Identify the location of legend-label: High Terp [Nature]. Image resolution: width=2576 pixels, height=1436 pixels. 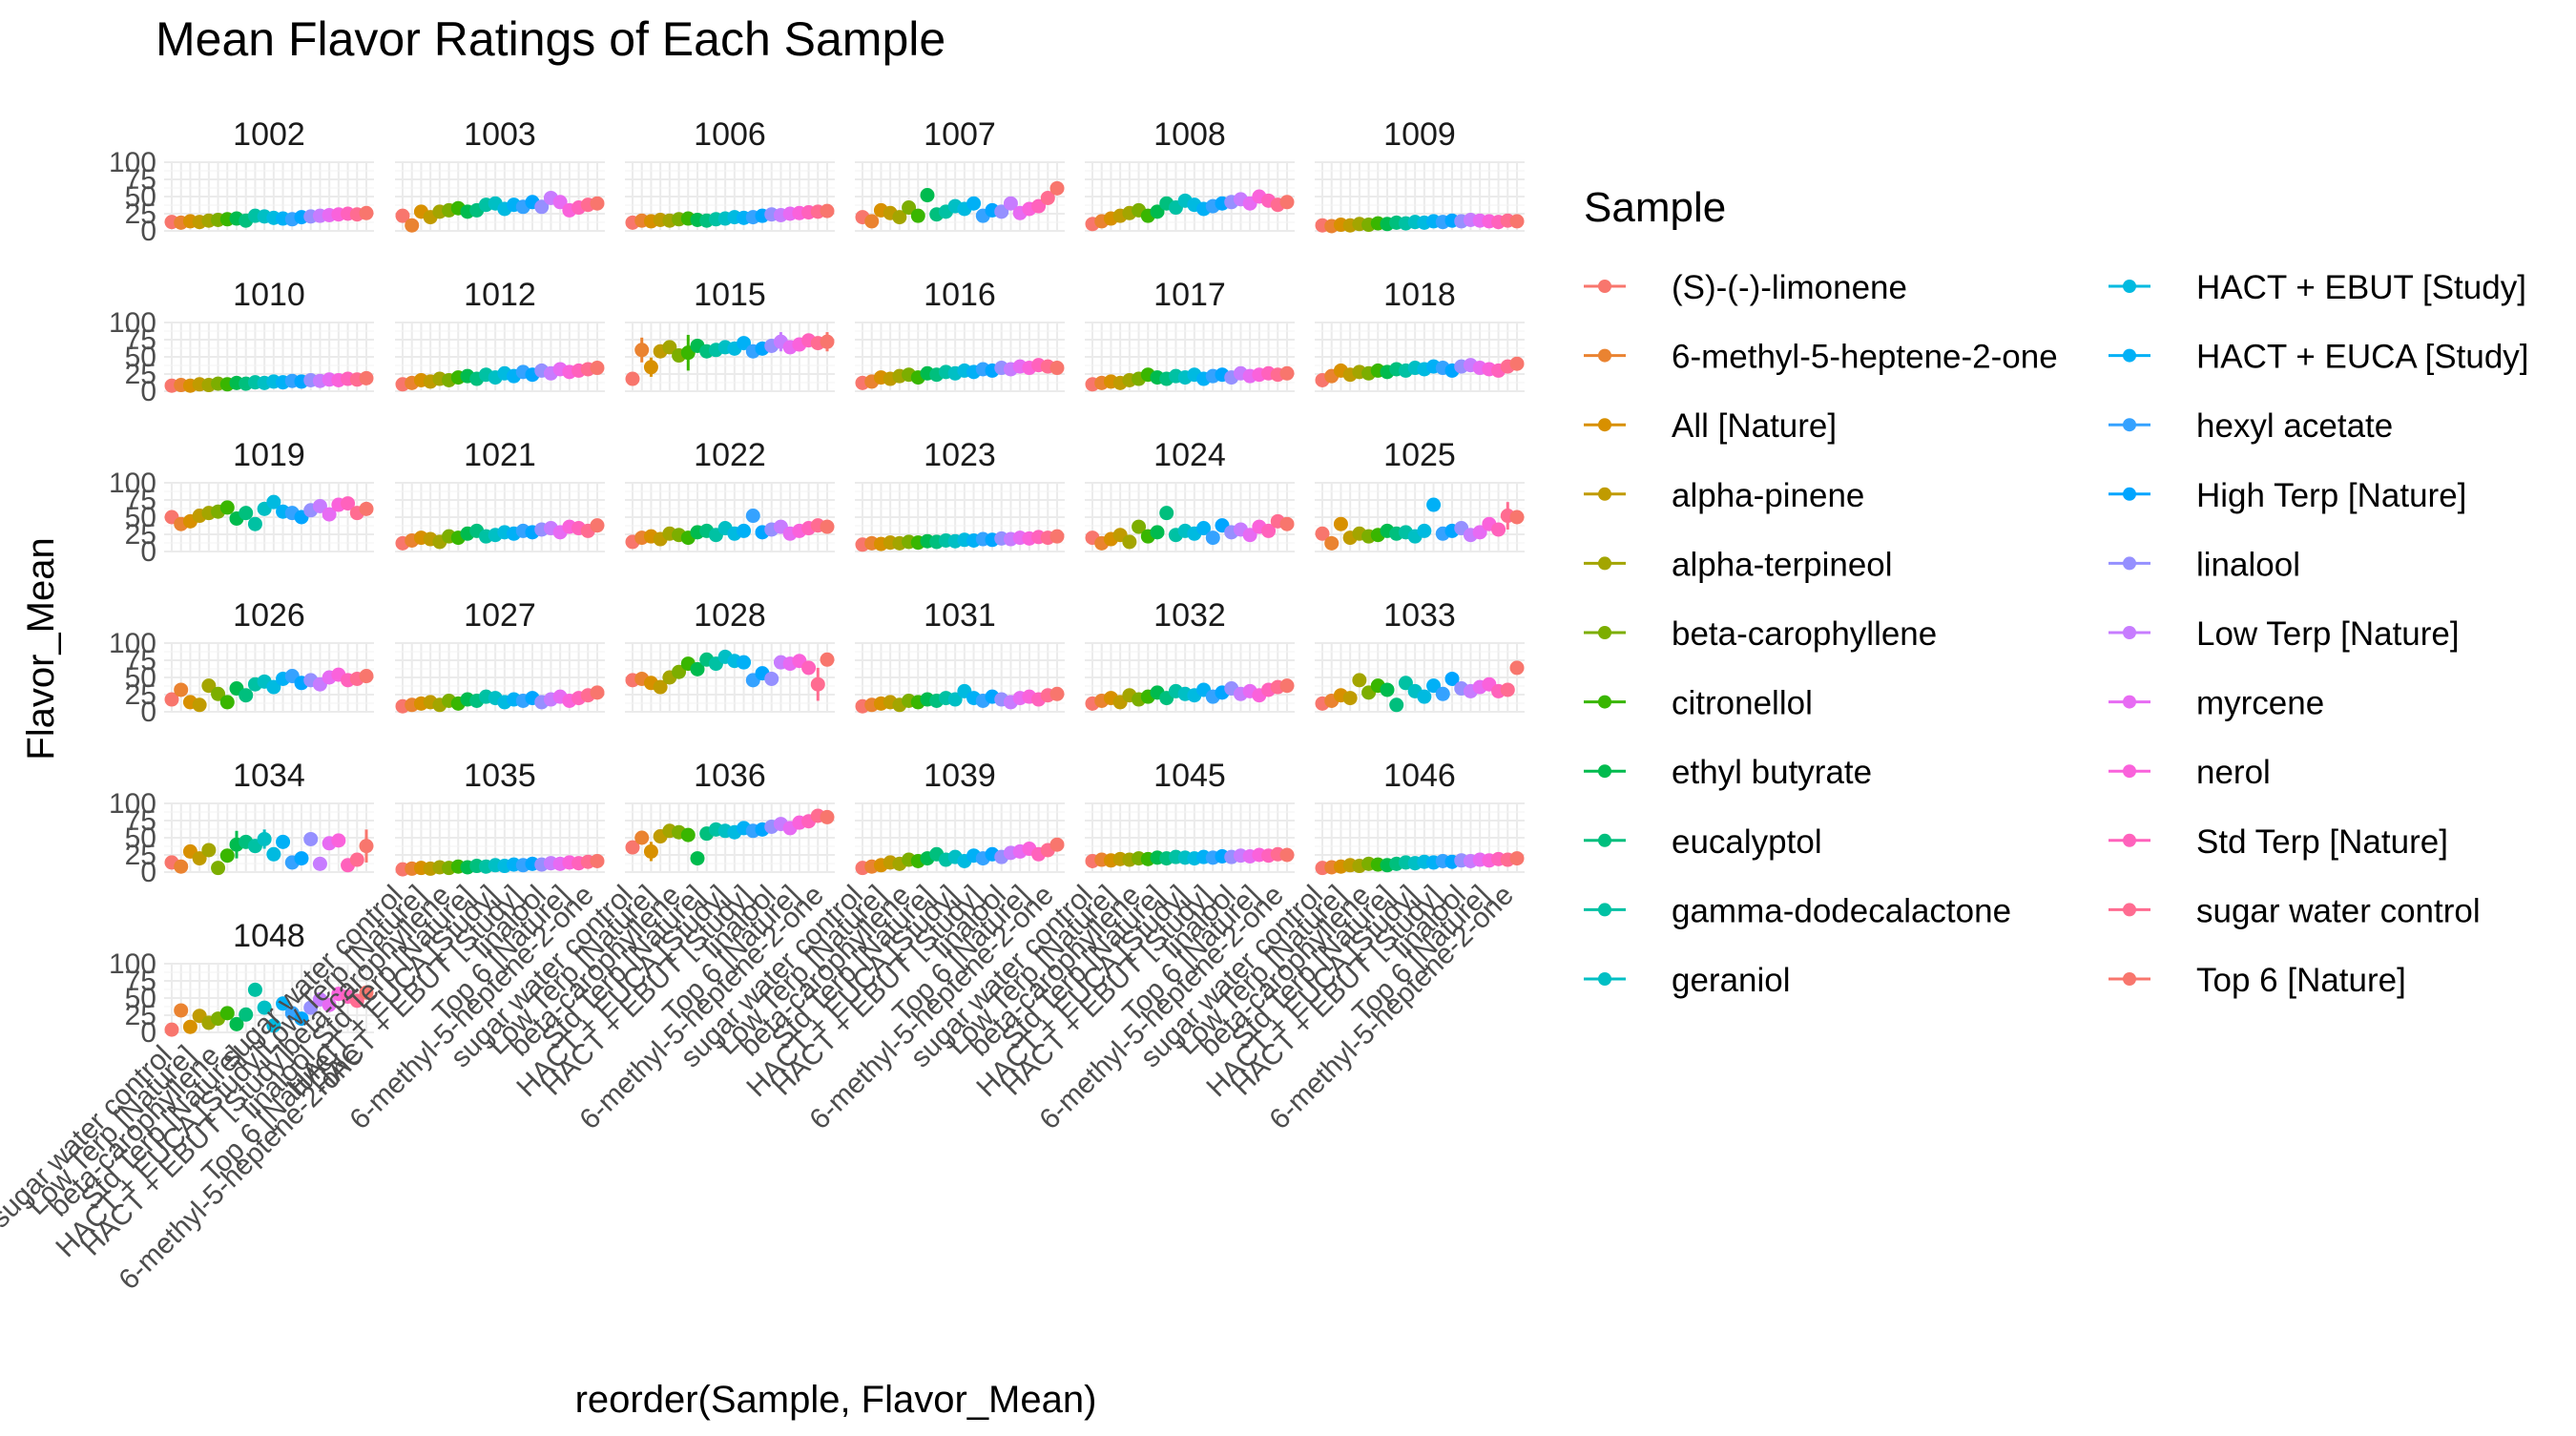
(2331, 495).